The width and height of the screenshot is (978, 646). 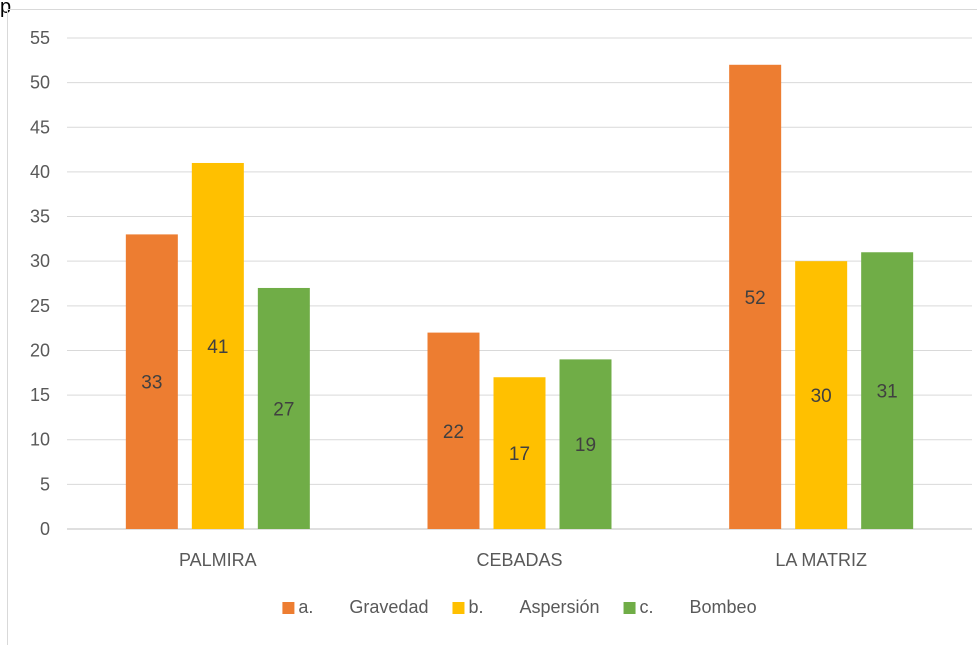 What do you see at coordinates (533, 607) in the screenshot?
I see `legend-label: b. Aspersión` at bounding box center [533, 607].